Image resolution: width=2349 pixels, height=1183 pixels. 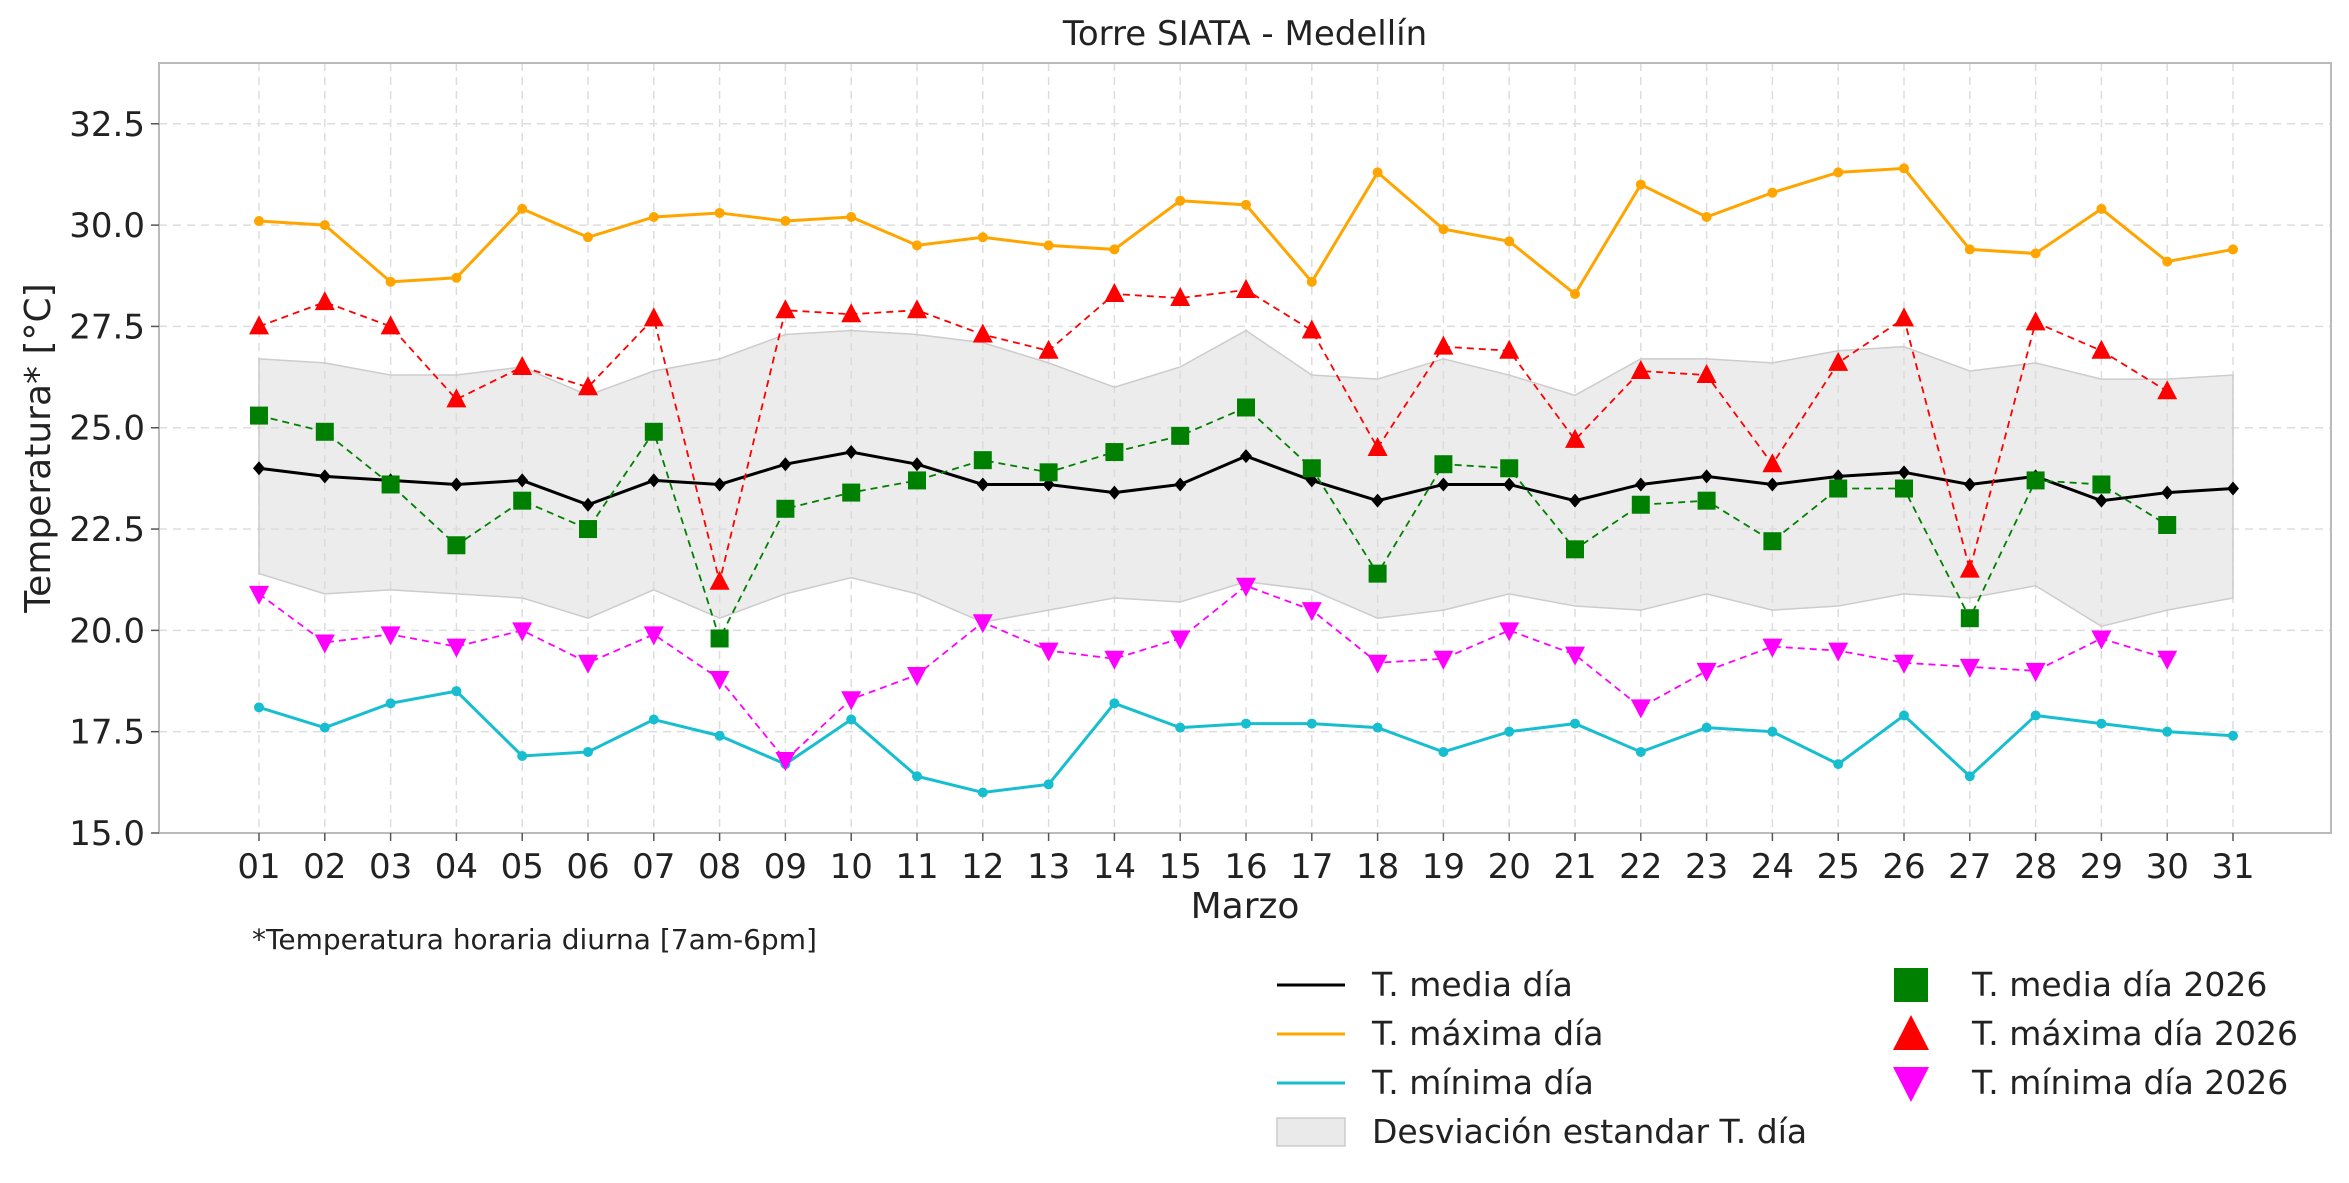 I want to click on x-tick-label: 27, so click(x=1969, y=867).